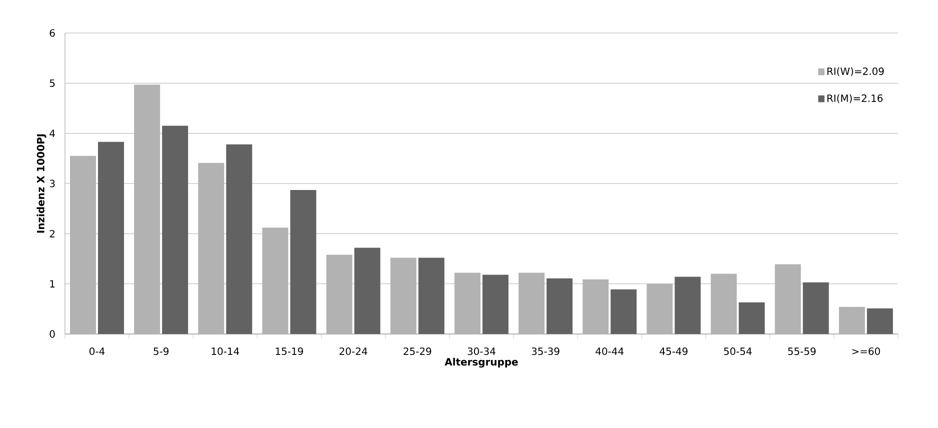  What do you see at coordinates (41, 183) in the screenshot?
I see `y-axis-title: Inzidenz X 1000PJ` at bounding box center [41, 183].